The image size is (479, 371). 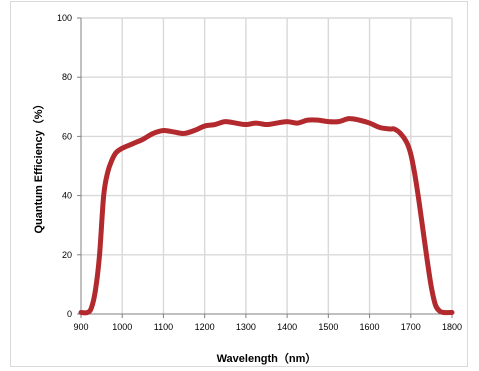 I want to click on x-tick-label-1200: 1200, so click(x=205, y=327).